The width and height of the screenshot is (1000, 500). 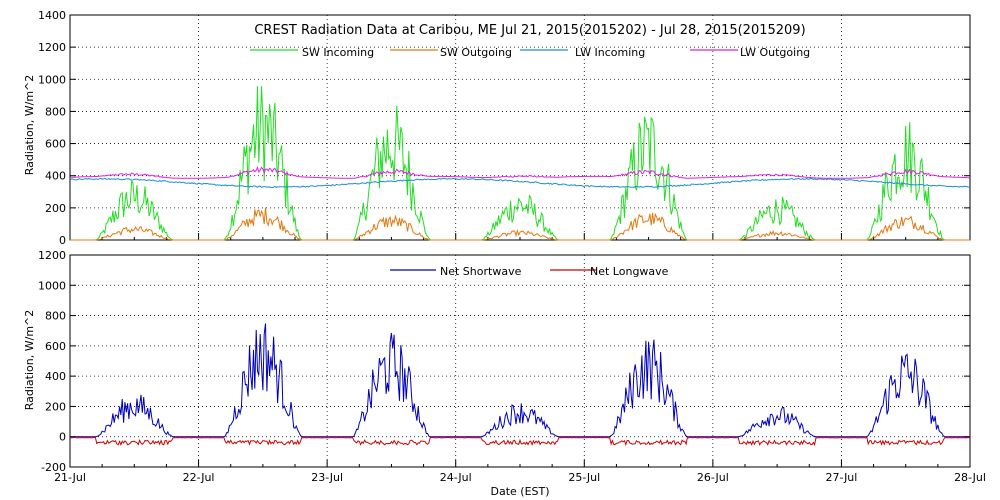 What do you see at coordinates (520, 172) in the screenshot?
I see `top-series-lw_out` at bounding box center [520, 172].